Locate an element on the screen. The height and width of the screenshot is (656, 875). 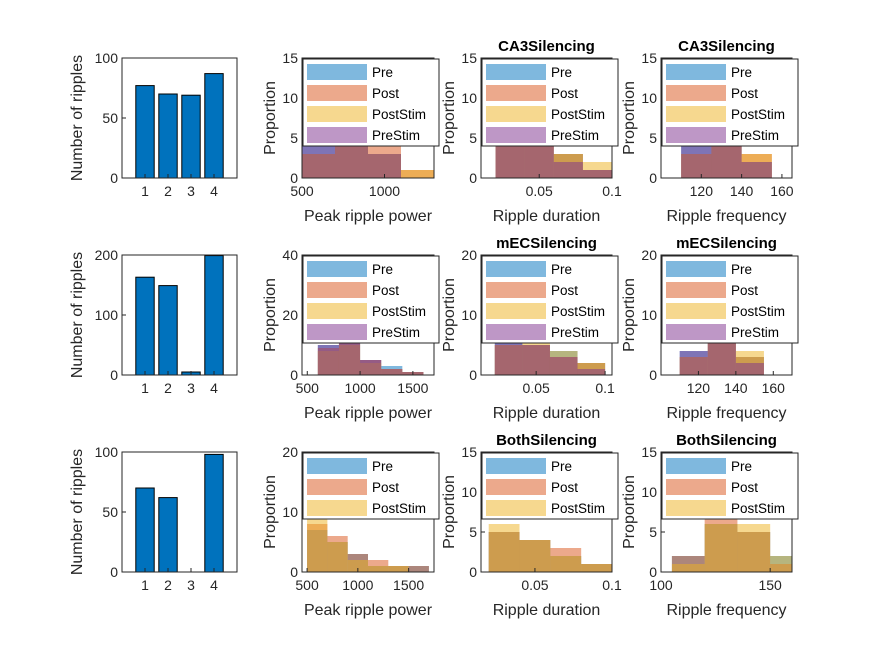
x-tick-label: 4 is located at coordinates (214, 388).